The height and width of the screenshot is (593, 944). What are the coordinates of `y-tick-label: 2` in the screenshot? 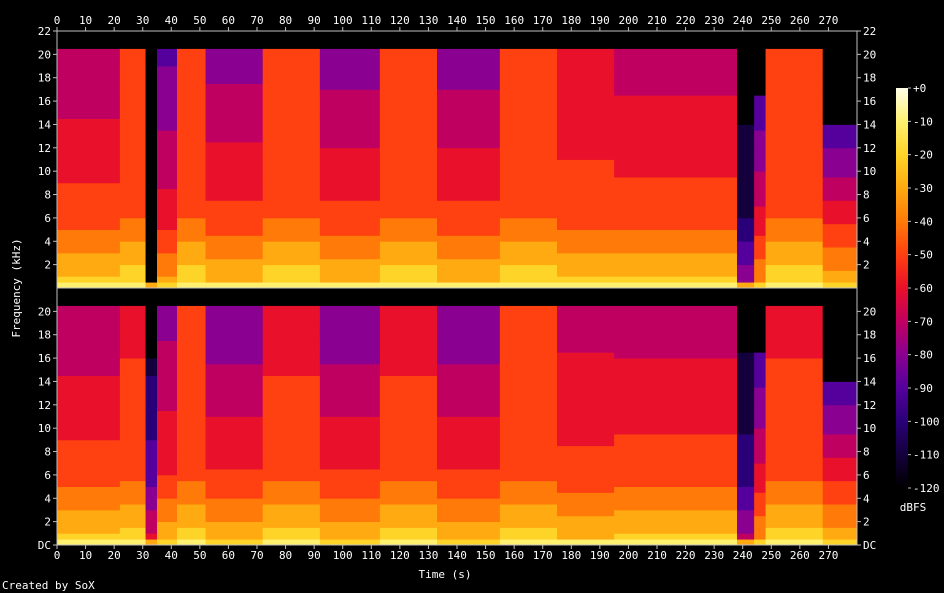 It's located at (866, 522).